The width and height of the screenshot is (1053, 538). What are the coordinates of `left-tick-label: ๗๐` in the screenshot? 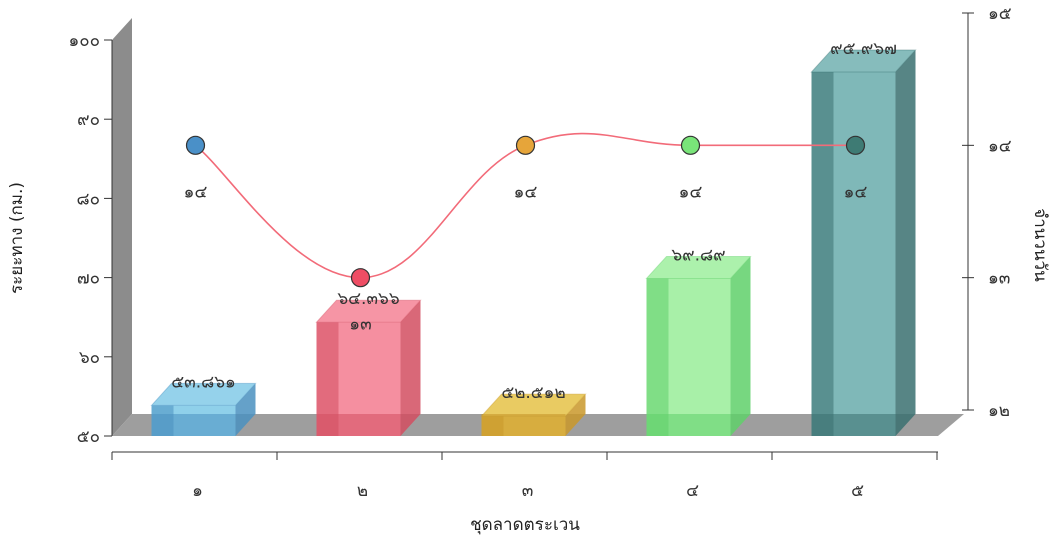 It's located at (88, 279).